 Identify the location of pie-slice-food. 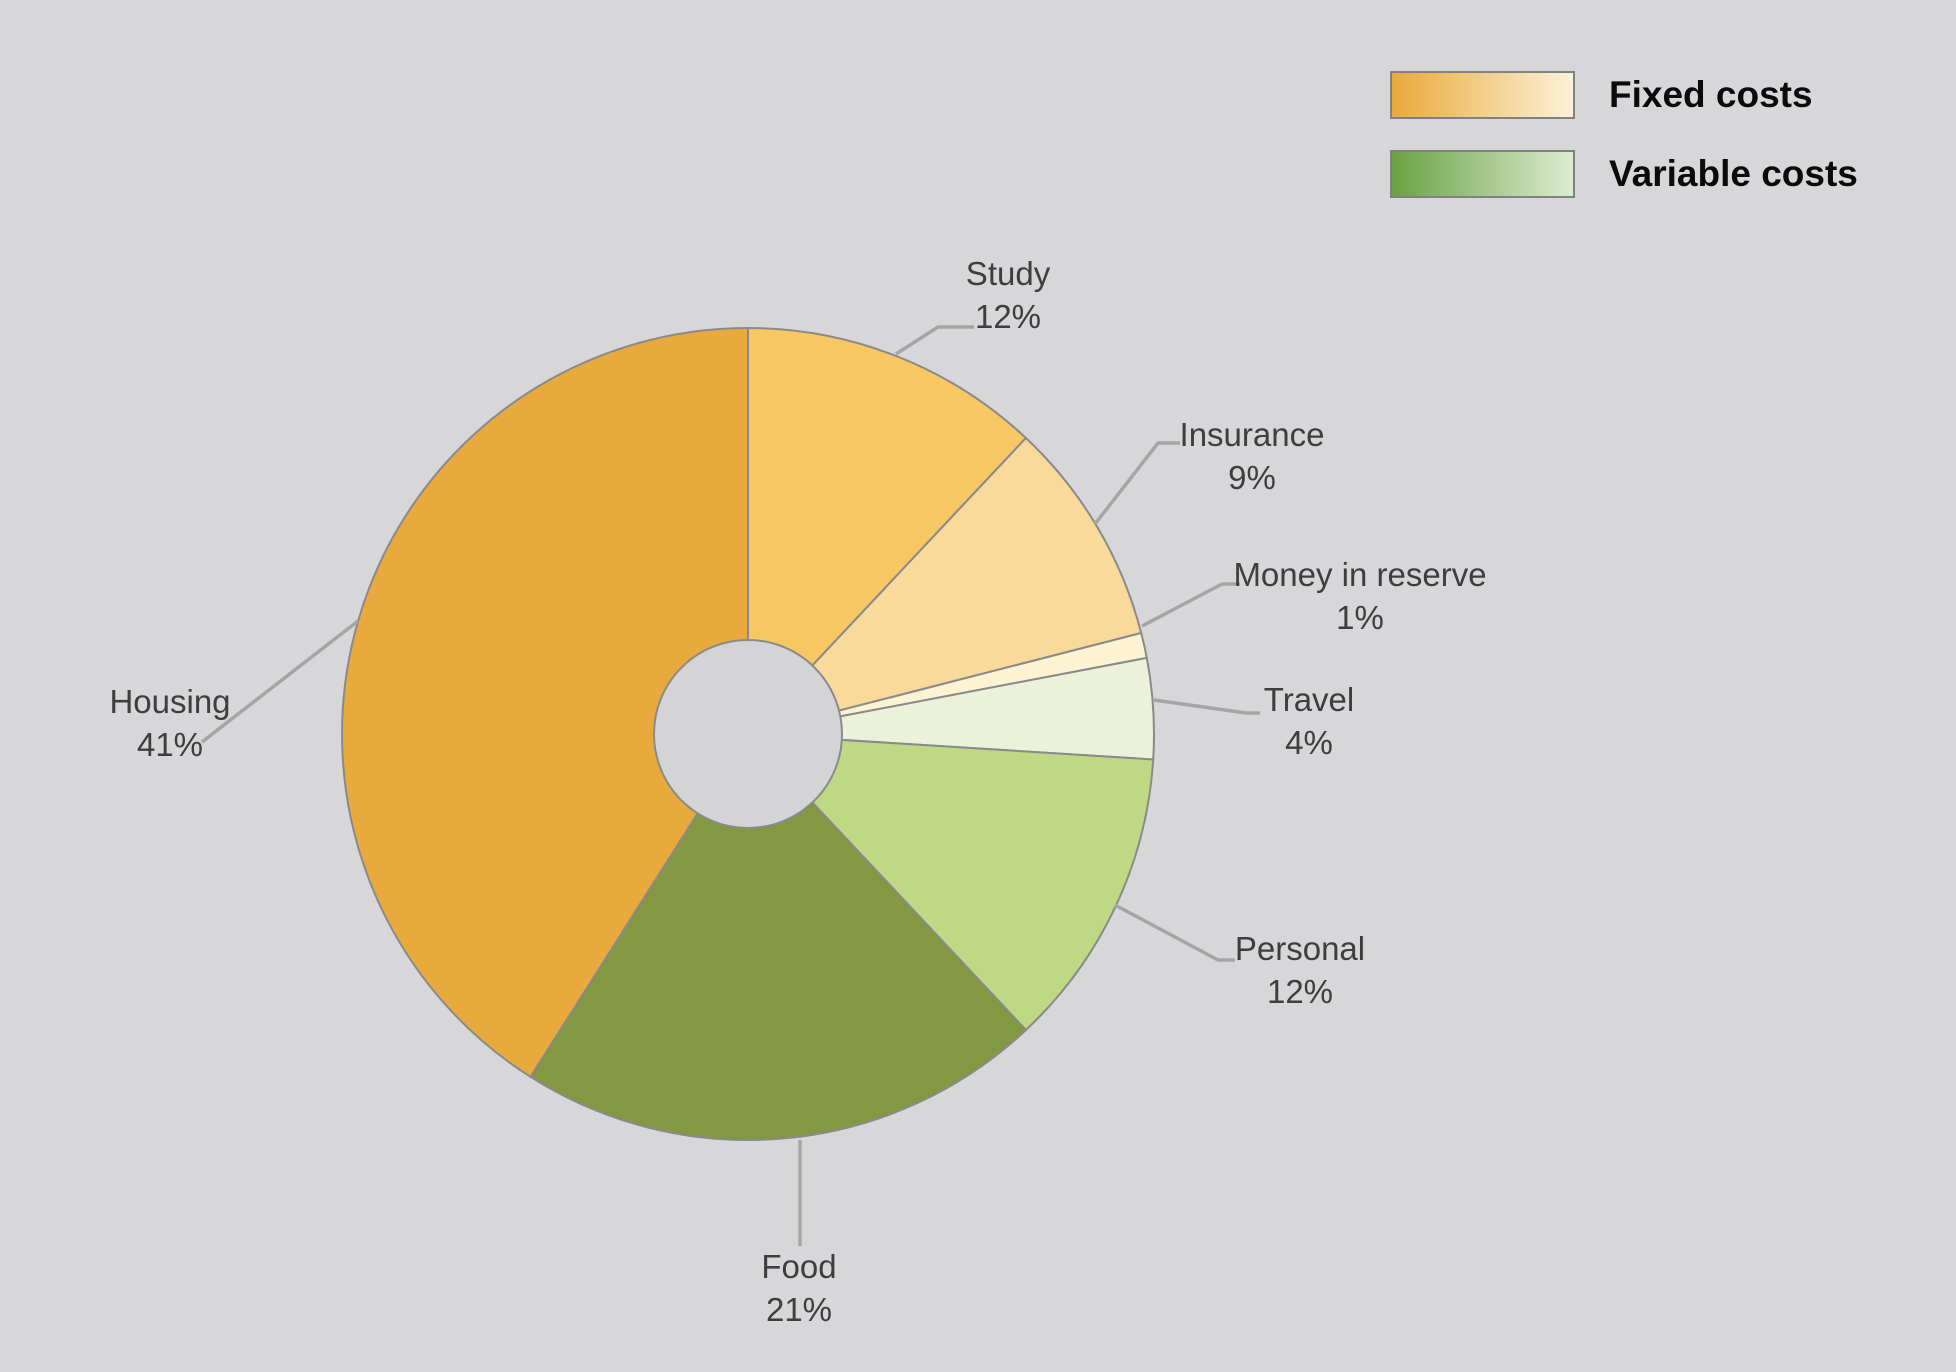
(778, 937).